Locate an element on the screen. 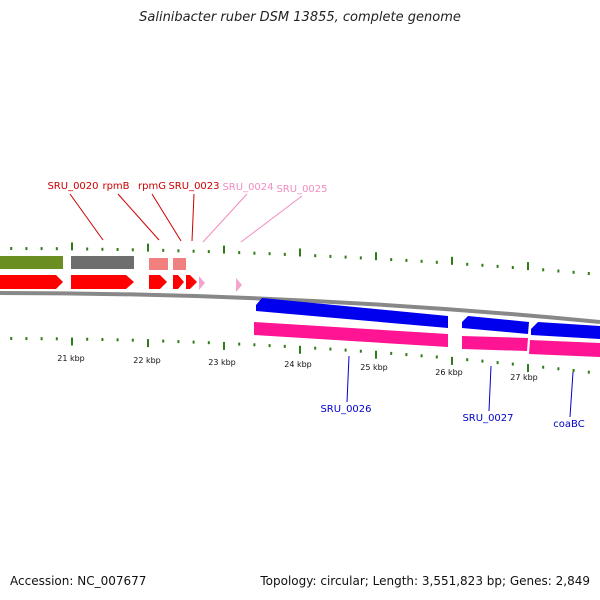 Image resolution: width=600 pixels, height=600 pixels. feature-label-sru-0026: SRU_0026 is located at coordinates (345, 409).